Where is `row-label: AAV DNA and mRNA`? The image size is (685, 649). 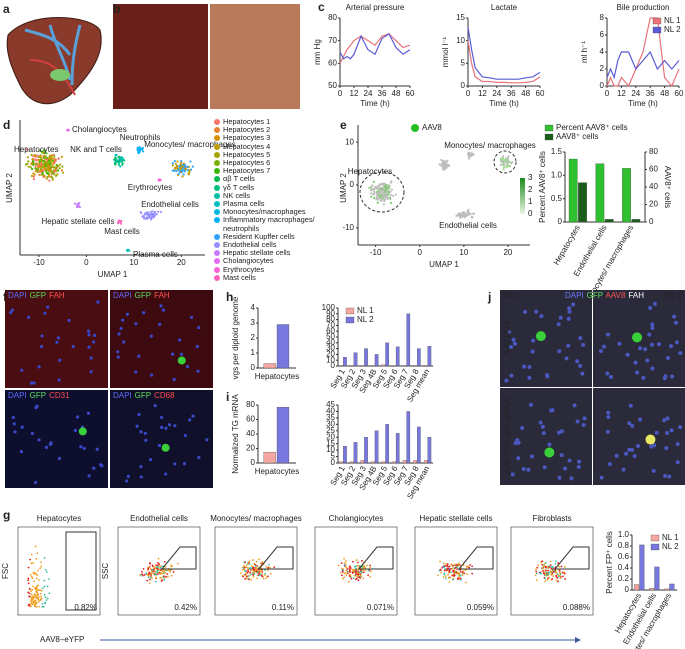 row-label: AAV DNA and mRNA is located at coordinates (507, 436).